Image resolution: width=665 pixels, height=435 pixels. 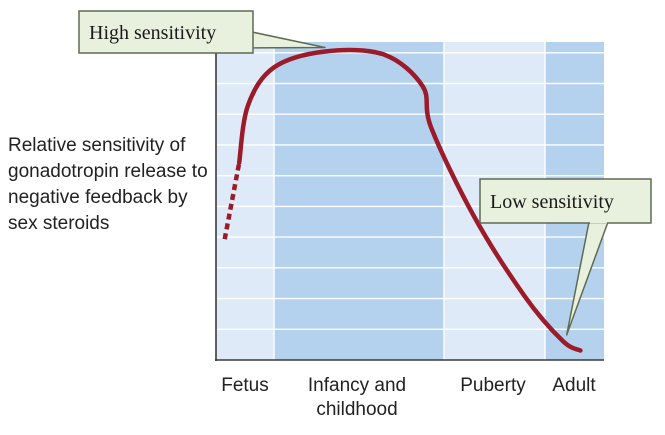 I want to click on callout-high-seam, so click(x=246, y=40).